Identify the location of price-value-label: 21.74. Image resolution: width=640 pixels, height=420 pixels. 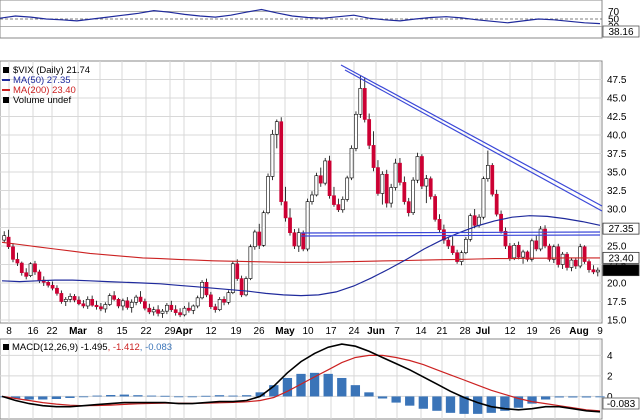
(620, 271).